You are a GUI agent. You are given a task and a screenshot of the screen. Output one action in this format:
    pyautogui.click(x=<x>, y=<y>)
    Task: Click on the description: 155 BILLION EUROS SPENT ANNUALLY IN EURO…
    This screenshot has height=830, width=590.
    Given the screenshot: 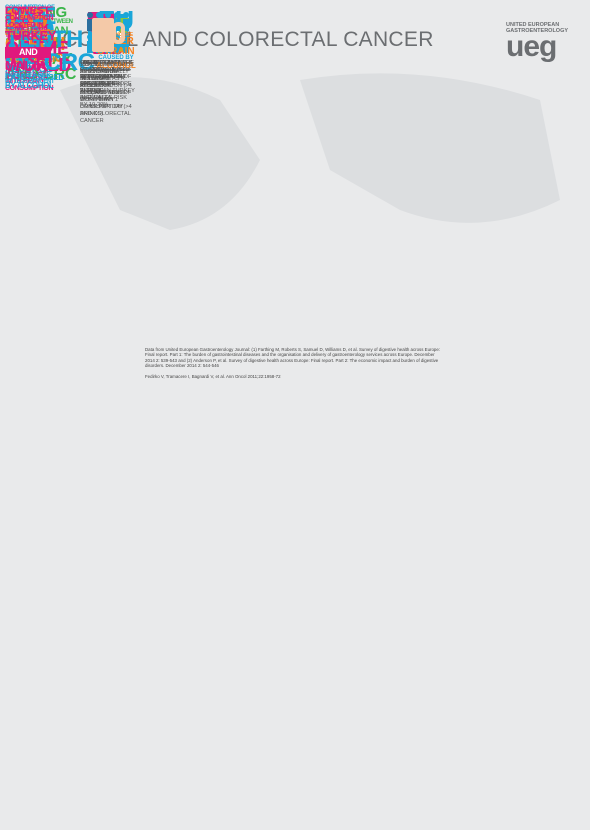 What is the action you would take?
    pyautogui.click(x=107, y=79)
    